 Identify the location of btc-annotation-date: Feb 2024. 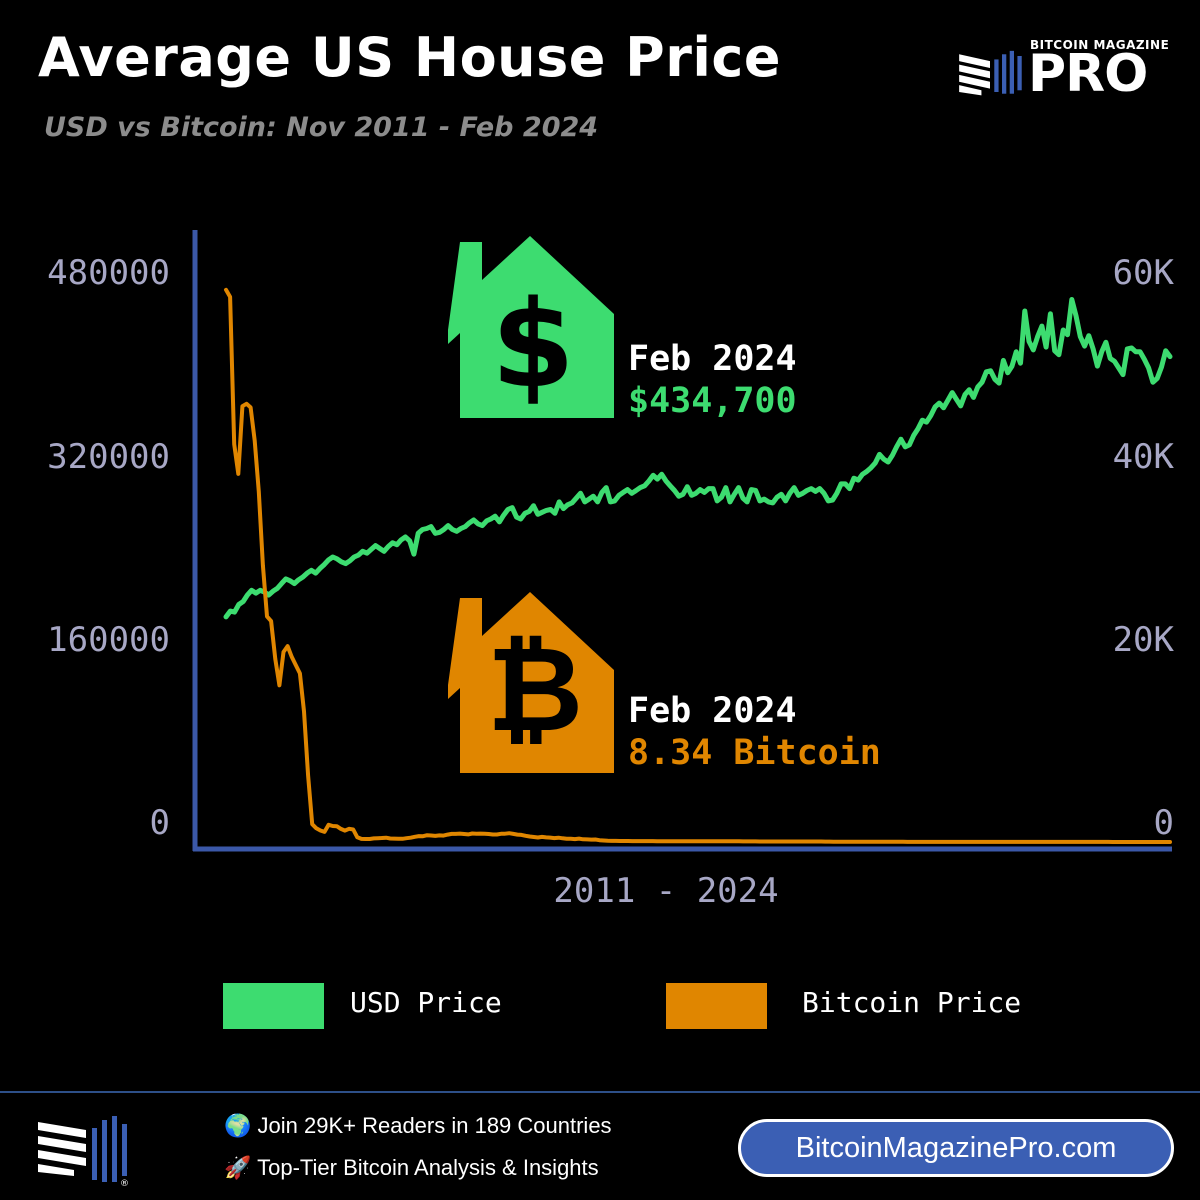
(712, 711).